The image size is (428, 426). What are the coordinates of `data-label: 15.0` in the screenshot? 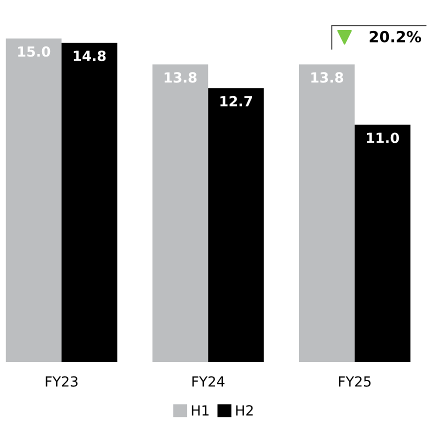 It's located at (34, 51).